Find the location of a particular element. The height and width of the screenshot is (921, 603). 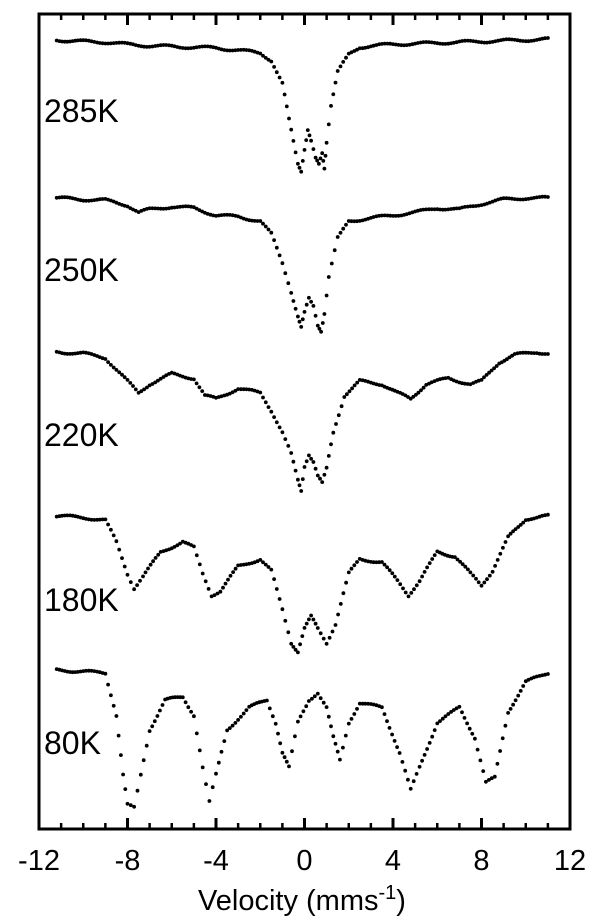

spectrum-220K is located at coordinates (302, 421).